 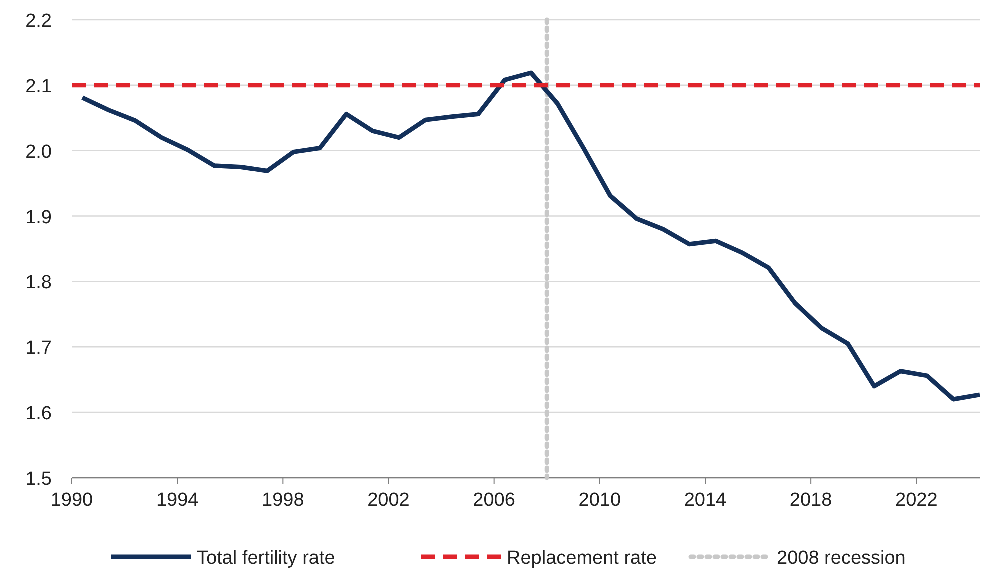 I want to click on x-tick-label: 2022, so click(x=917, y=500).